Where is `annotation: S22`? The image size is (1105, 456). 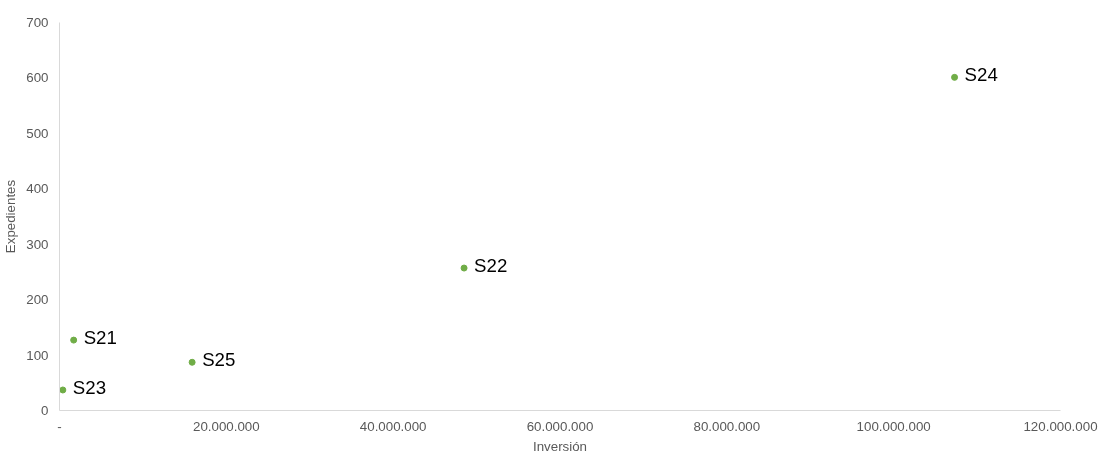 annotation: S22 is located at coordinates (491, 266).